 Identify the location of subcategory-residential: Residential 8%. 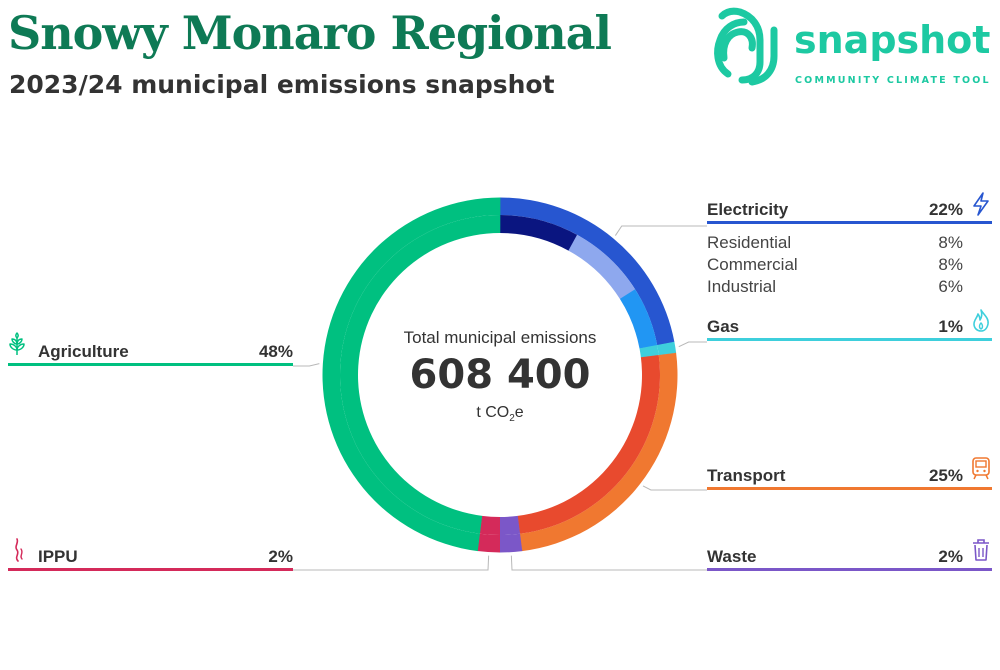
(835, 244).